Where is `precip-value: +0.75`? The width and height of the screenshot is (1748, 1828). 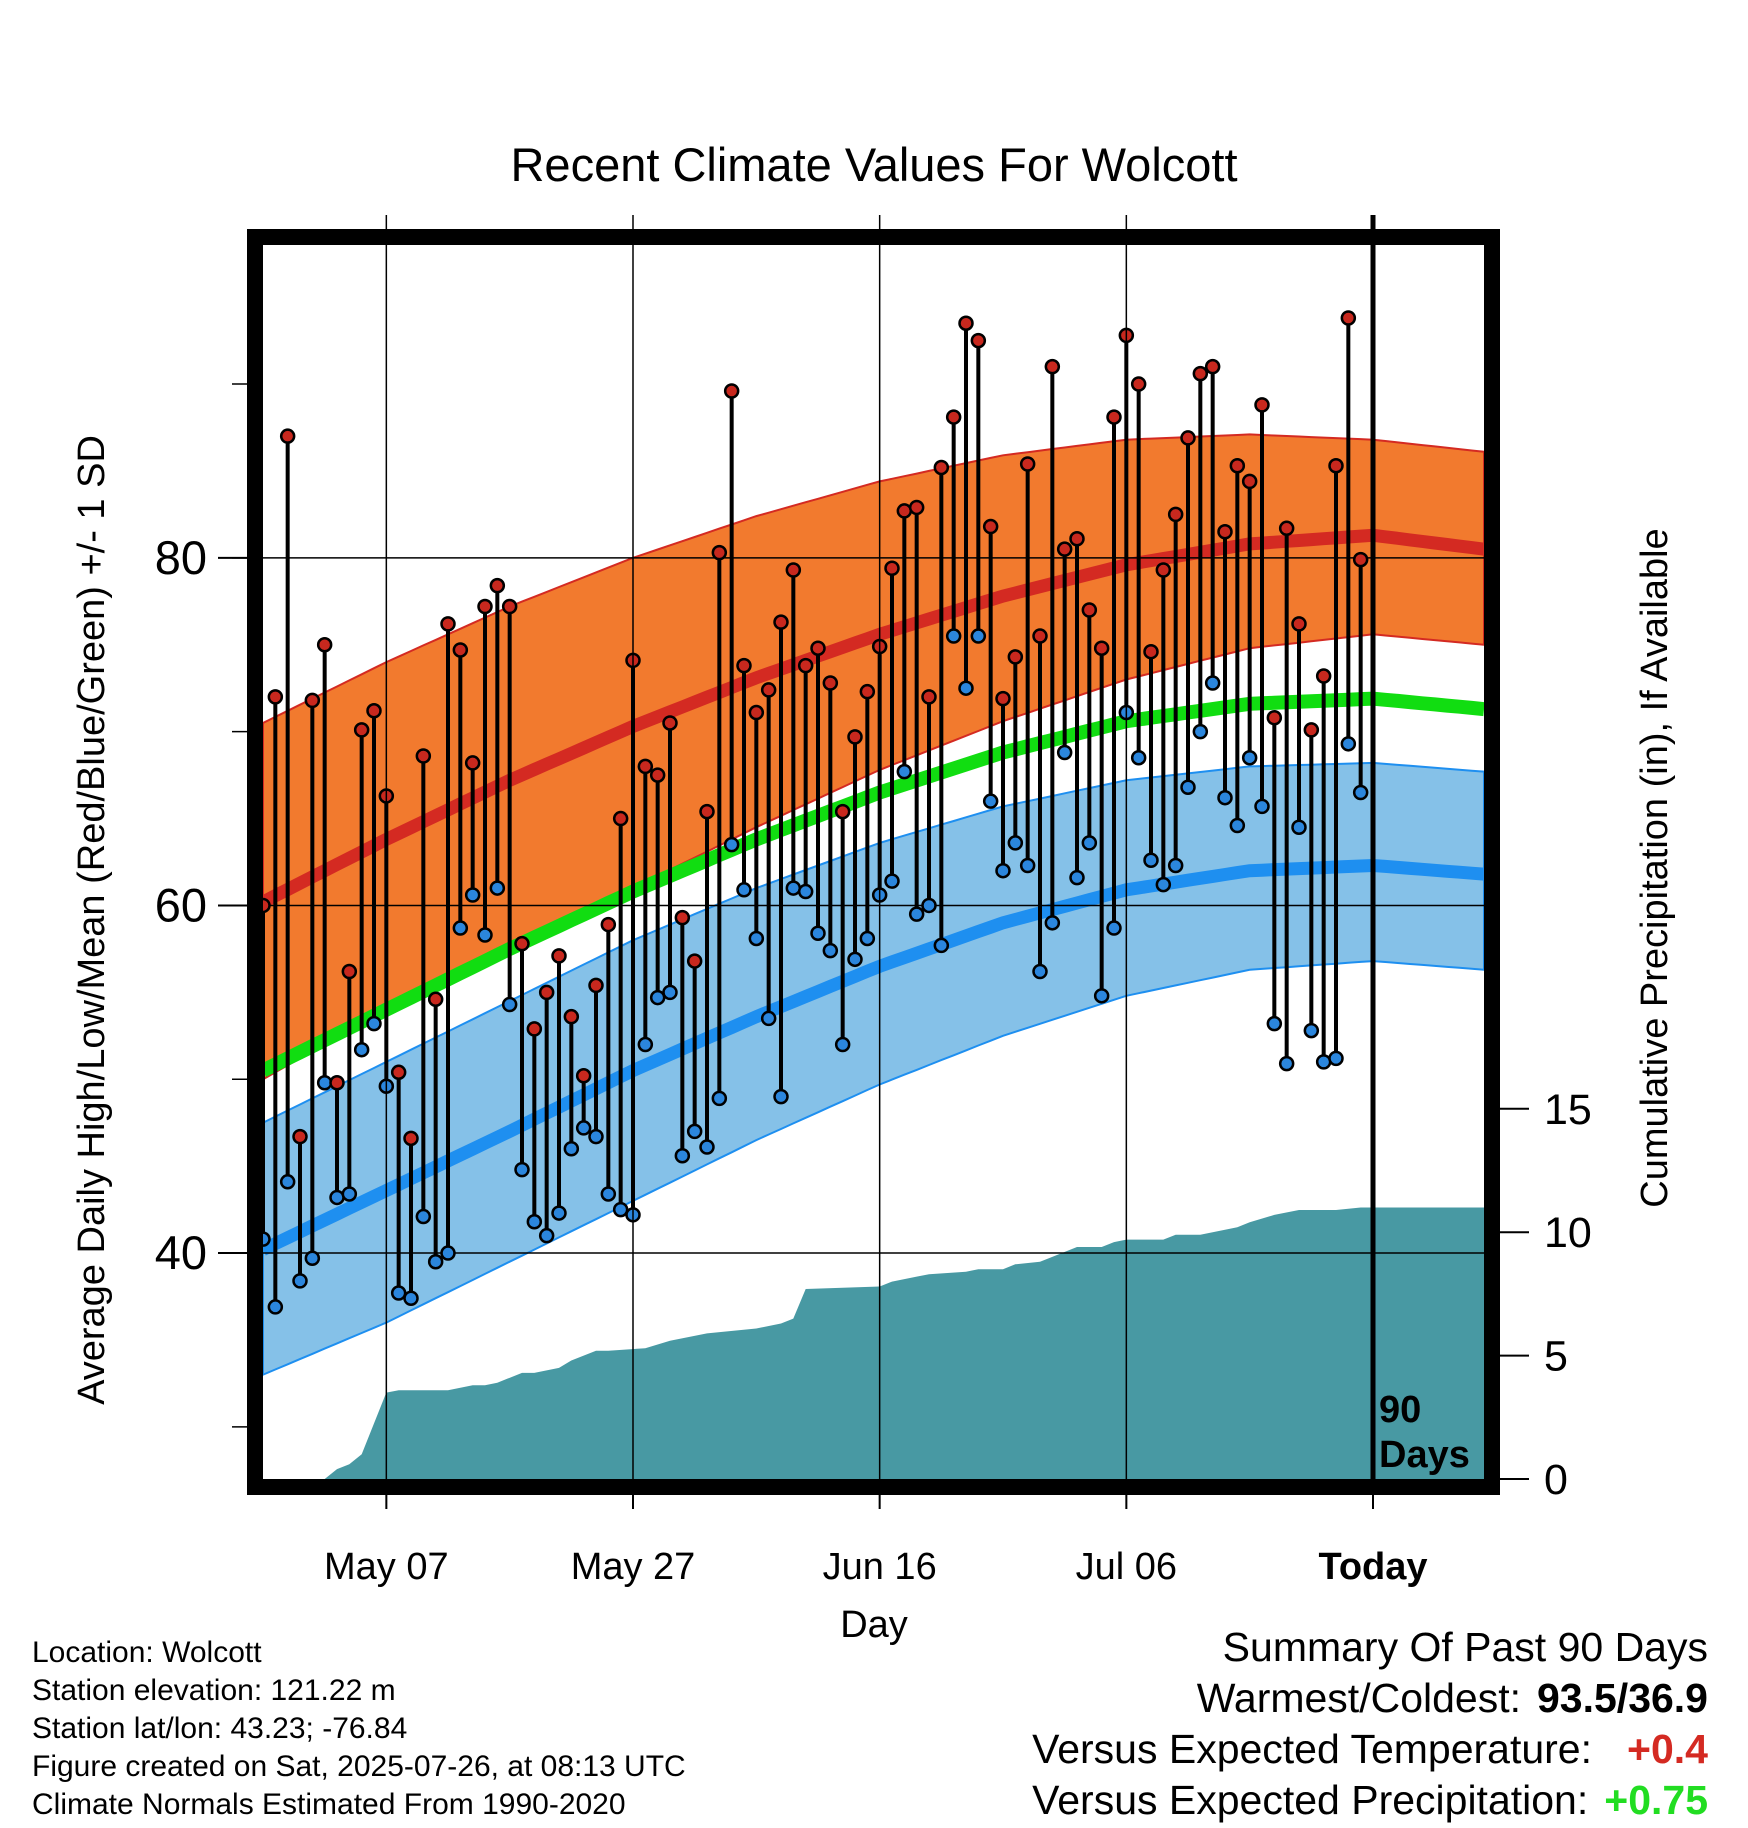 precip-value: +0.75 is located at coordinates (1656, 1800).